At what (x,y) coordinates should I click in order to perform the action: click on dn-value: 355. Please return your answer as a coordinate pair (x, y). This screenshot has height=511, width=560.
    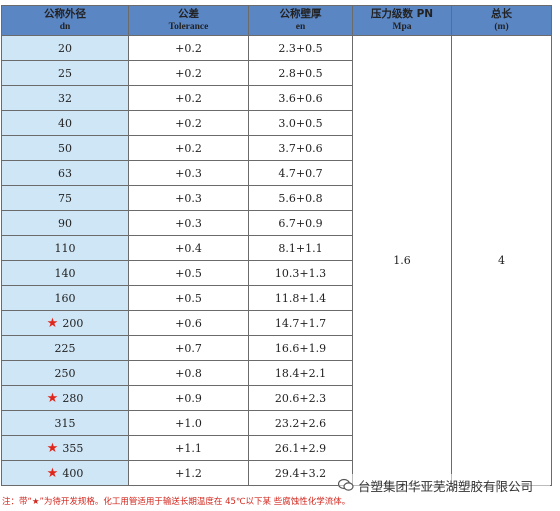
    Looking at the image, I should click on (73, 448).